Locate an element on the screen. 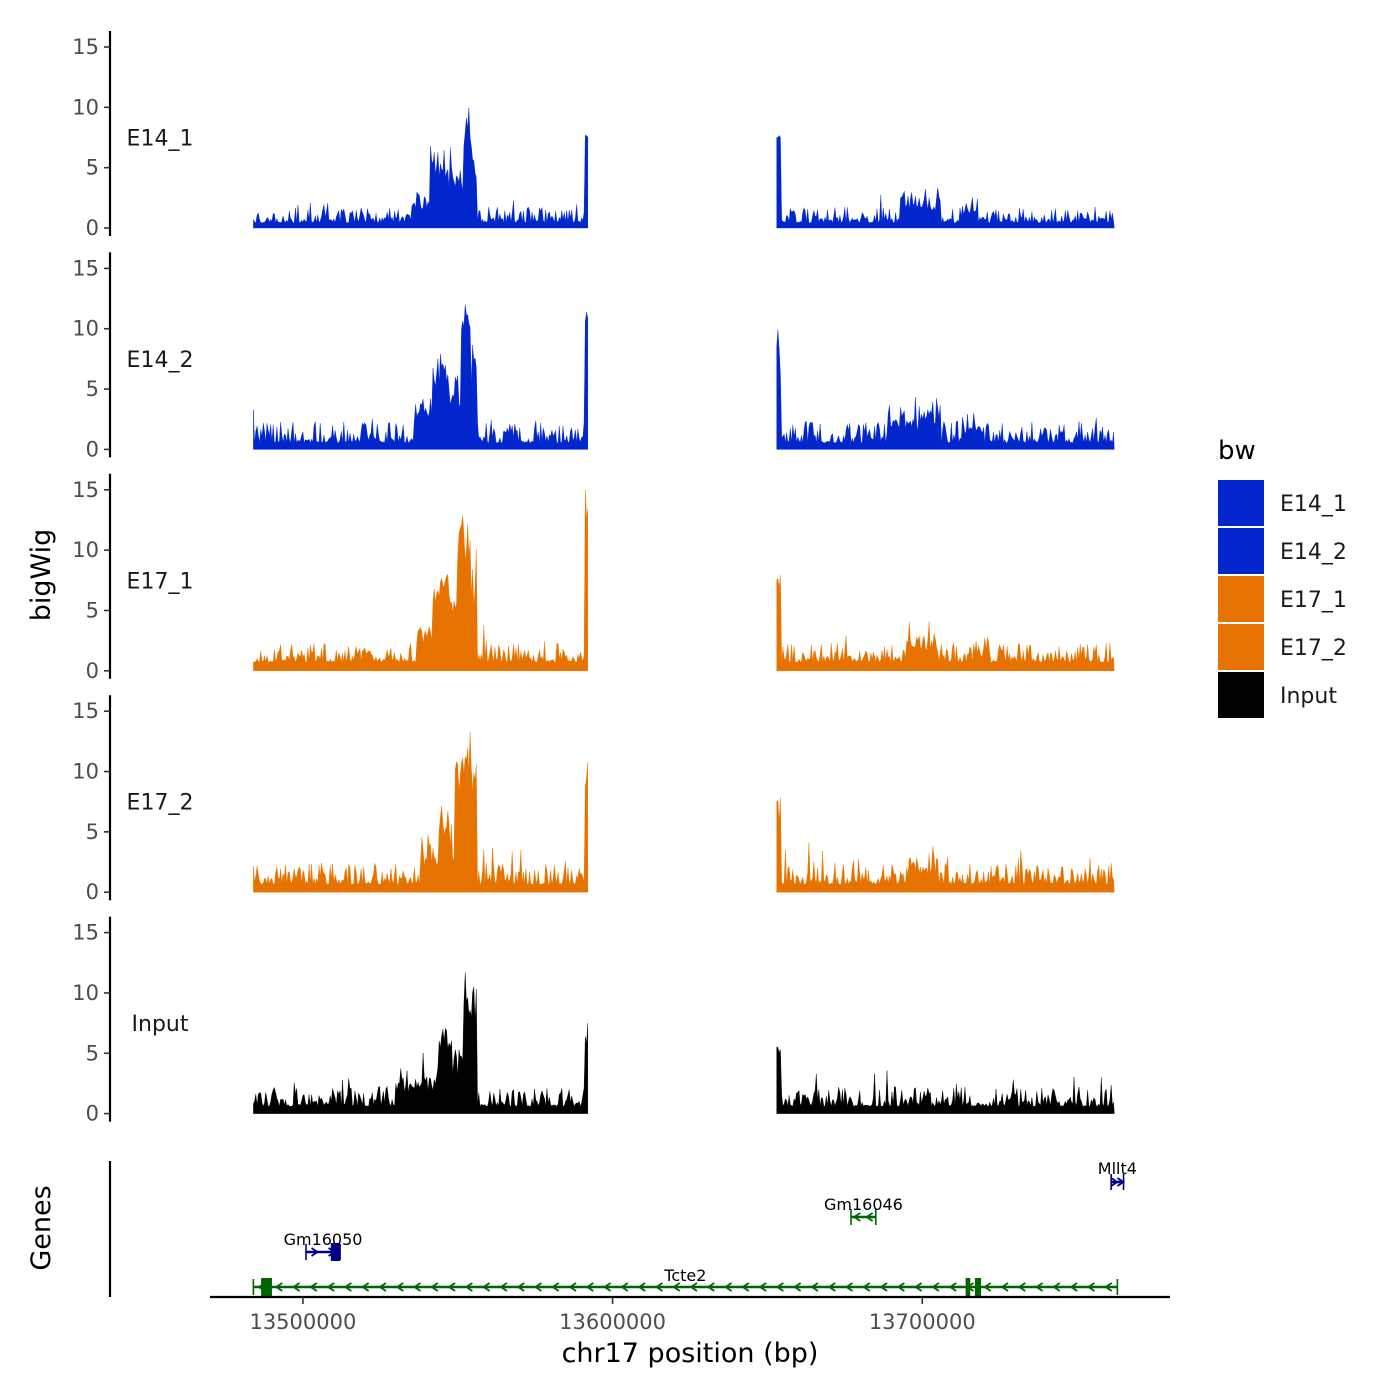 This screenshot has height=1400, width=1400. legend-label: E14_2 is located at coordinates (1313, 552).